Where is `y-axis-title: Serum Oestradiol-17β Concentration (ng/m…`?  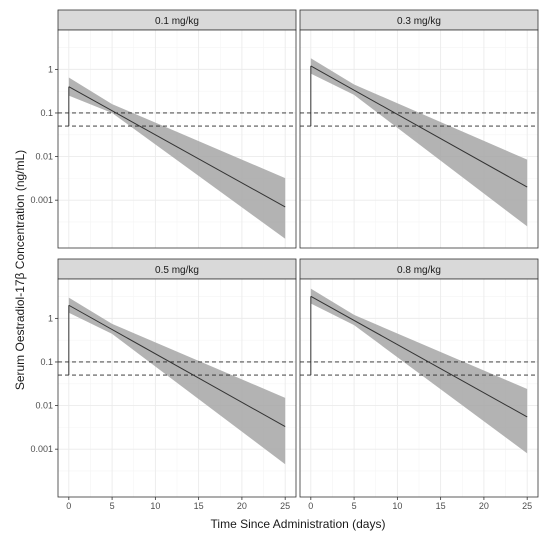
y-axis-title: Serum Oestradiol-17β Concentration (ng/m… is located at coordinates (20, 270).